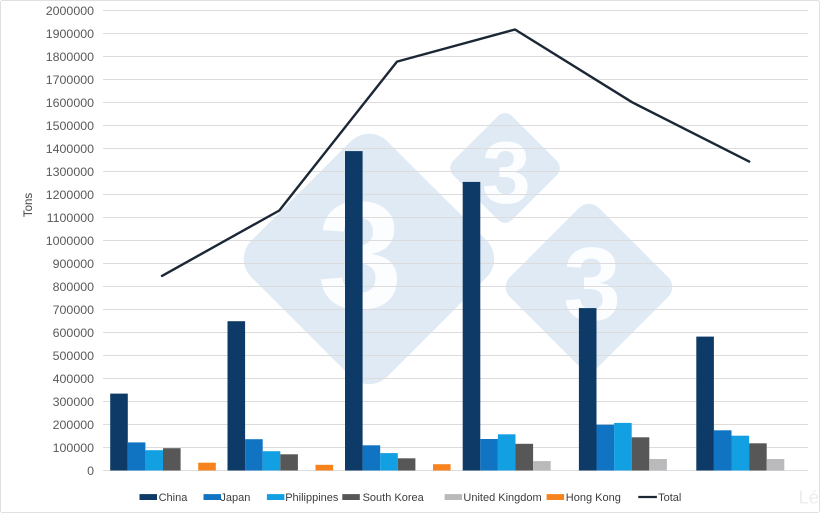 The height and width of the screenshot is (518, 820). What do you see at coordinates (70, 172) in the screenshot?
I see `svg-text: 1300000` at bounding box center [70, 172].